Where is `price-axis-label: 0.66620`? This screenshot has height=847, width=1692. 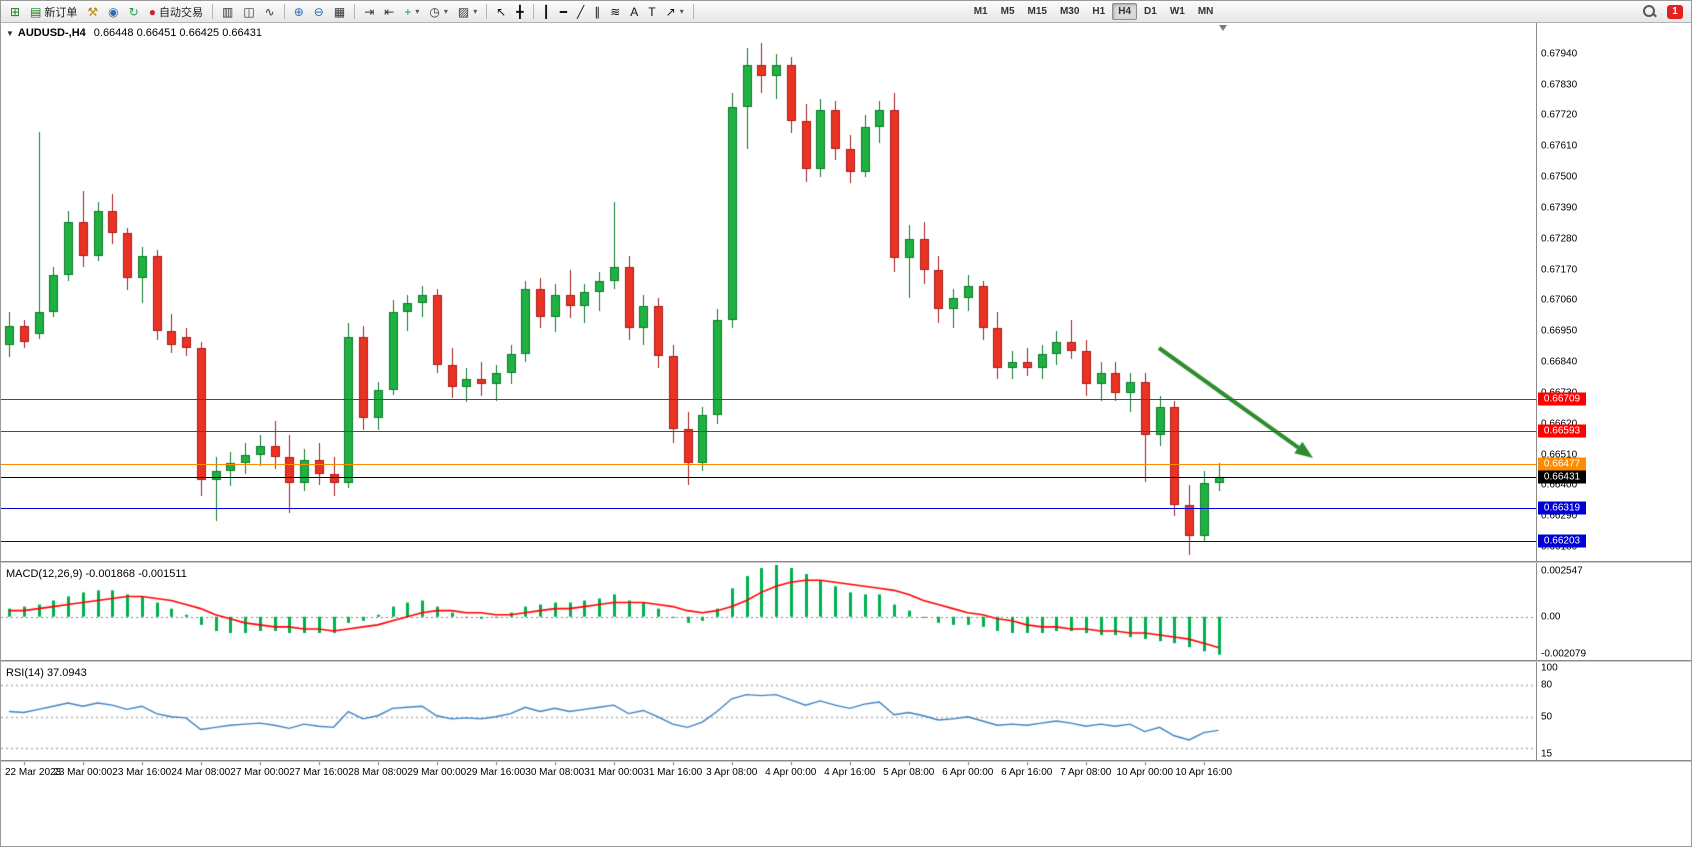 price-axis-label: 0.66620 is located at coordinates (1559, 424).